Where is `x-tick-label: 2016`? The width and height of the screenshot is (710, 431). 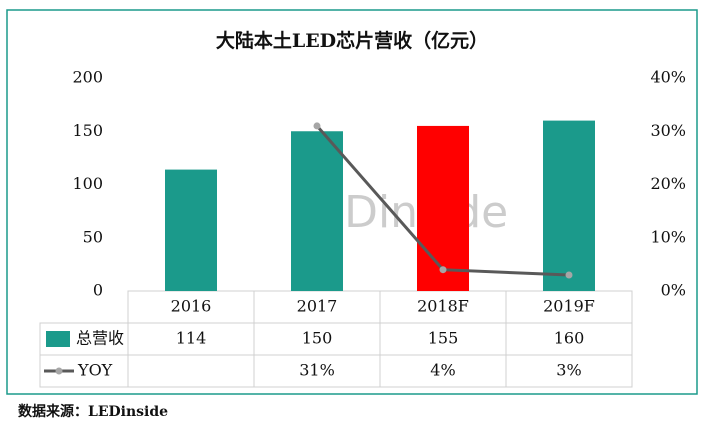
x-tick-label: 2016 is located at coordinates (191, 306).